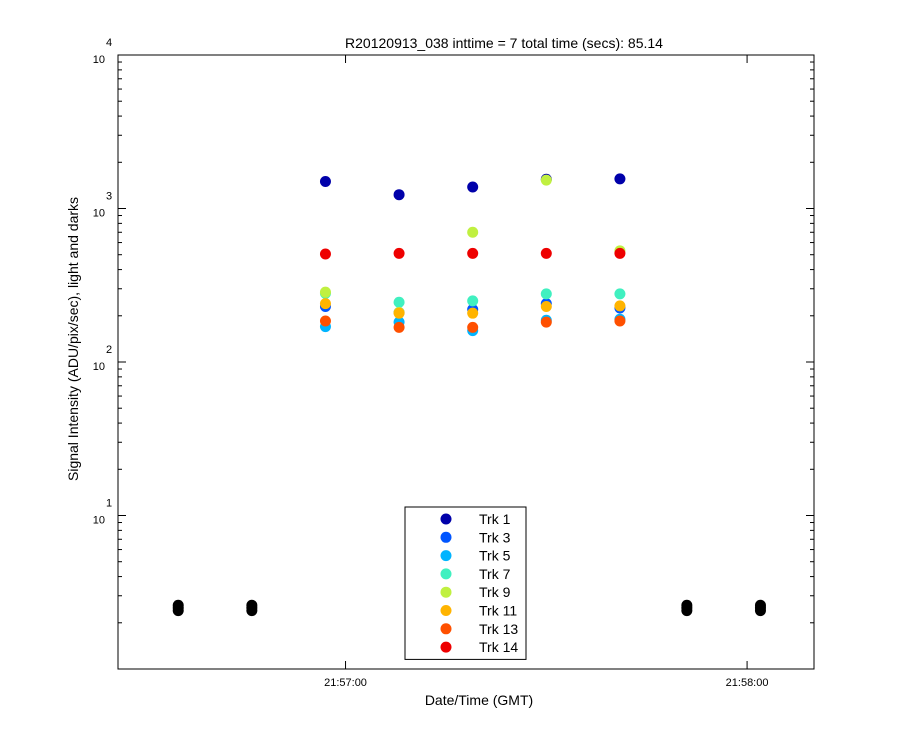  I want to click on legend-label-trk-9: Trk 9, so click(495, 592).